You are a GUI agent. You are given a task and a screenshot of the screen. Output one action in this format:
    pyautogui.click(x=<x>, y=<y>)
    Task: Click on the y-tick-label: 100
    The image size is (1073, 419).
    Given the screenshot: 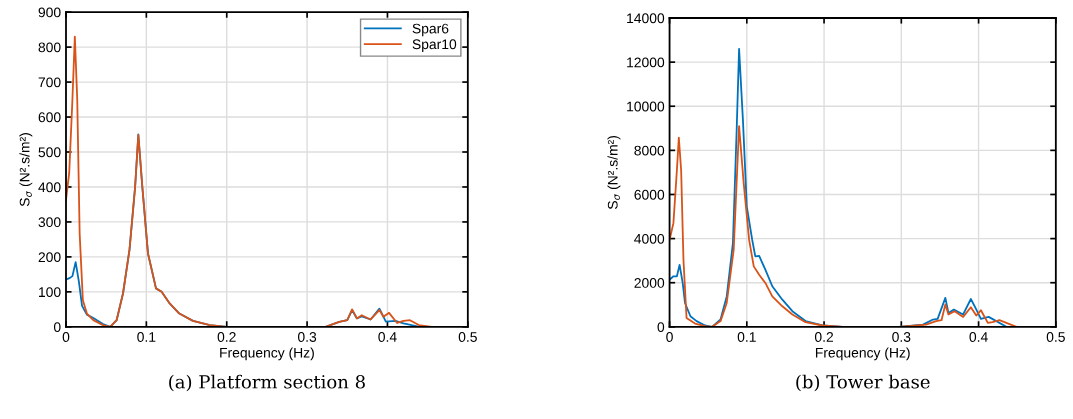 What is the action you would take?
    pyautogui.click(x=50, y=292)
    